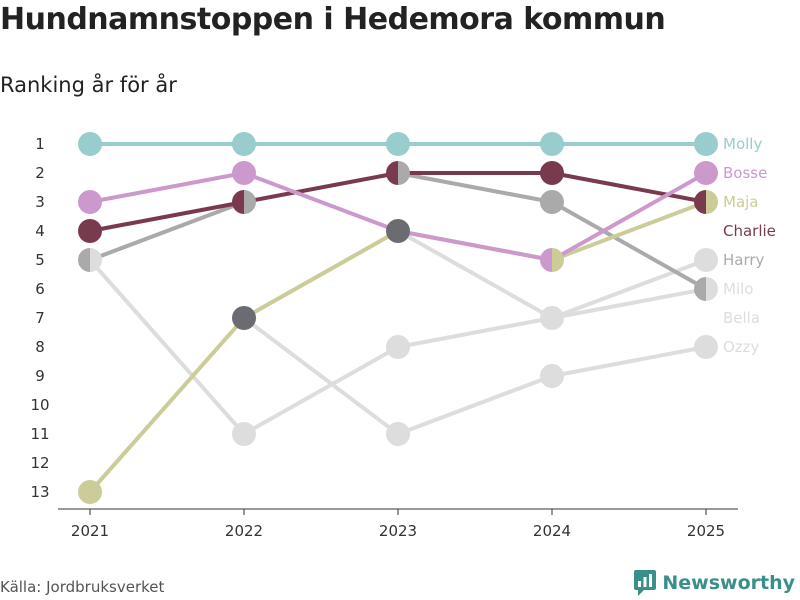  Describe the element at coordinates (40, 347) in the screenshot. I see `y-tick-label-8: 8` at that location.